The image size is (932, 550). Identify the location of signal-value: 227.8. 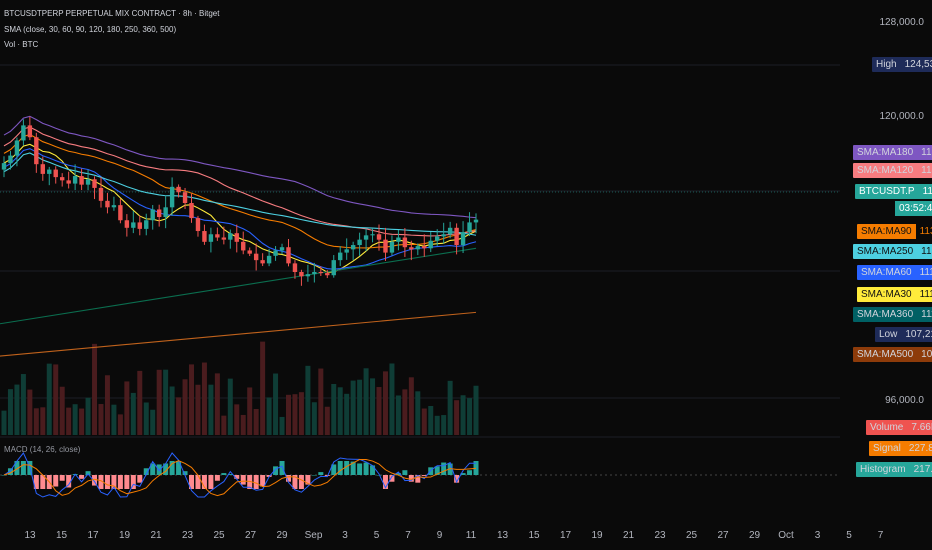
(920, 448).